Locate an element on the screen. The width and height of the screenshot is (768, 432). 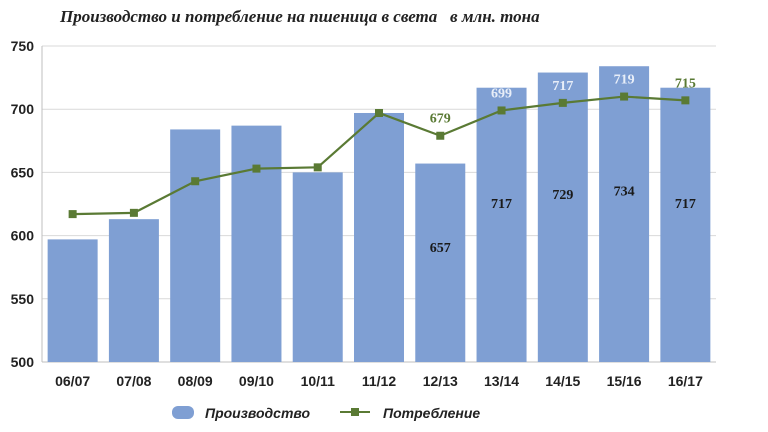
legend-item-consumption: Потребление is located at coordinates (410, 413).